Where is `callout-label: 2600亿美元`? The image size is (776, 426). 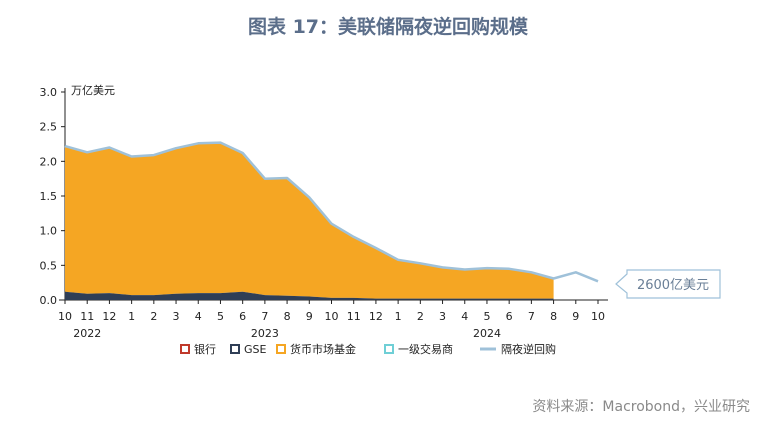 callout-label: 2600亿美元 is located at coordinates (673, 285).